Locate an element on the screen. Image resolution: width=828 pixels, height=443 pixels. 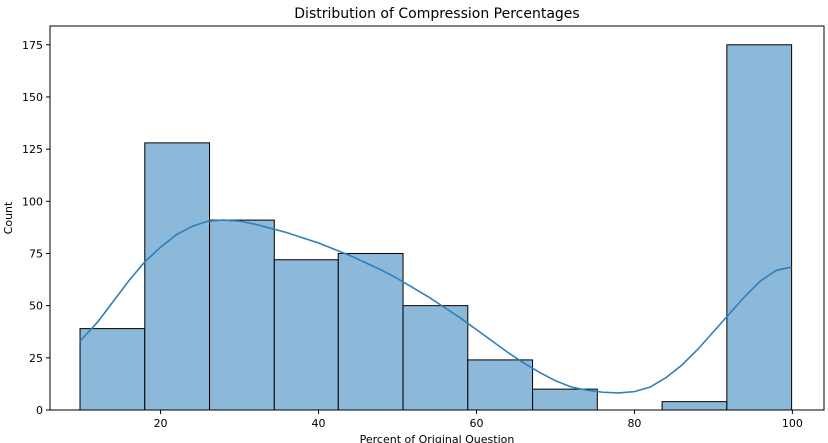
y-tick-label: 75 is located at coordinates (36, 253).